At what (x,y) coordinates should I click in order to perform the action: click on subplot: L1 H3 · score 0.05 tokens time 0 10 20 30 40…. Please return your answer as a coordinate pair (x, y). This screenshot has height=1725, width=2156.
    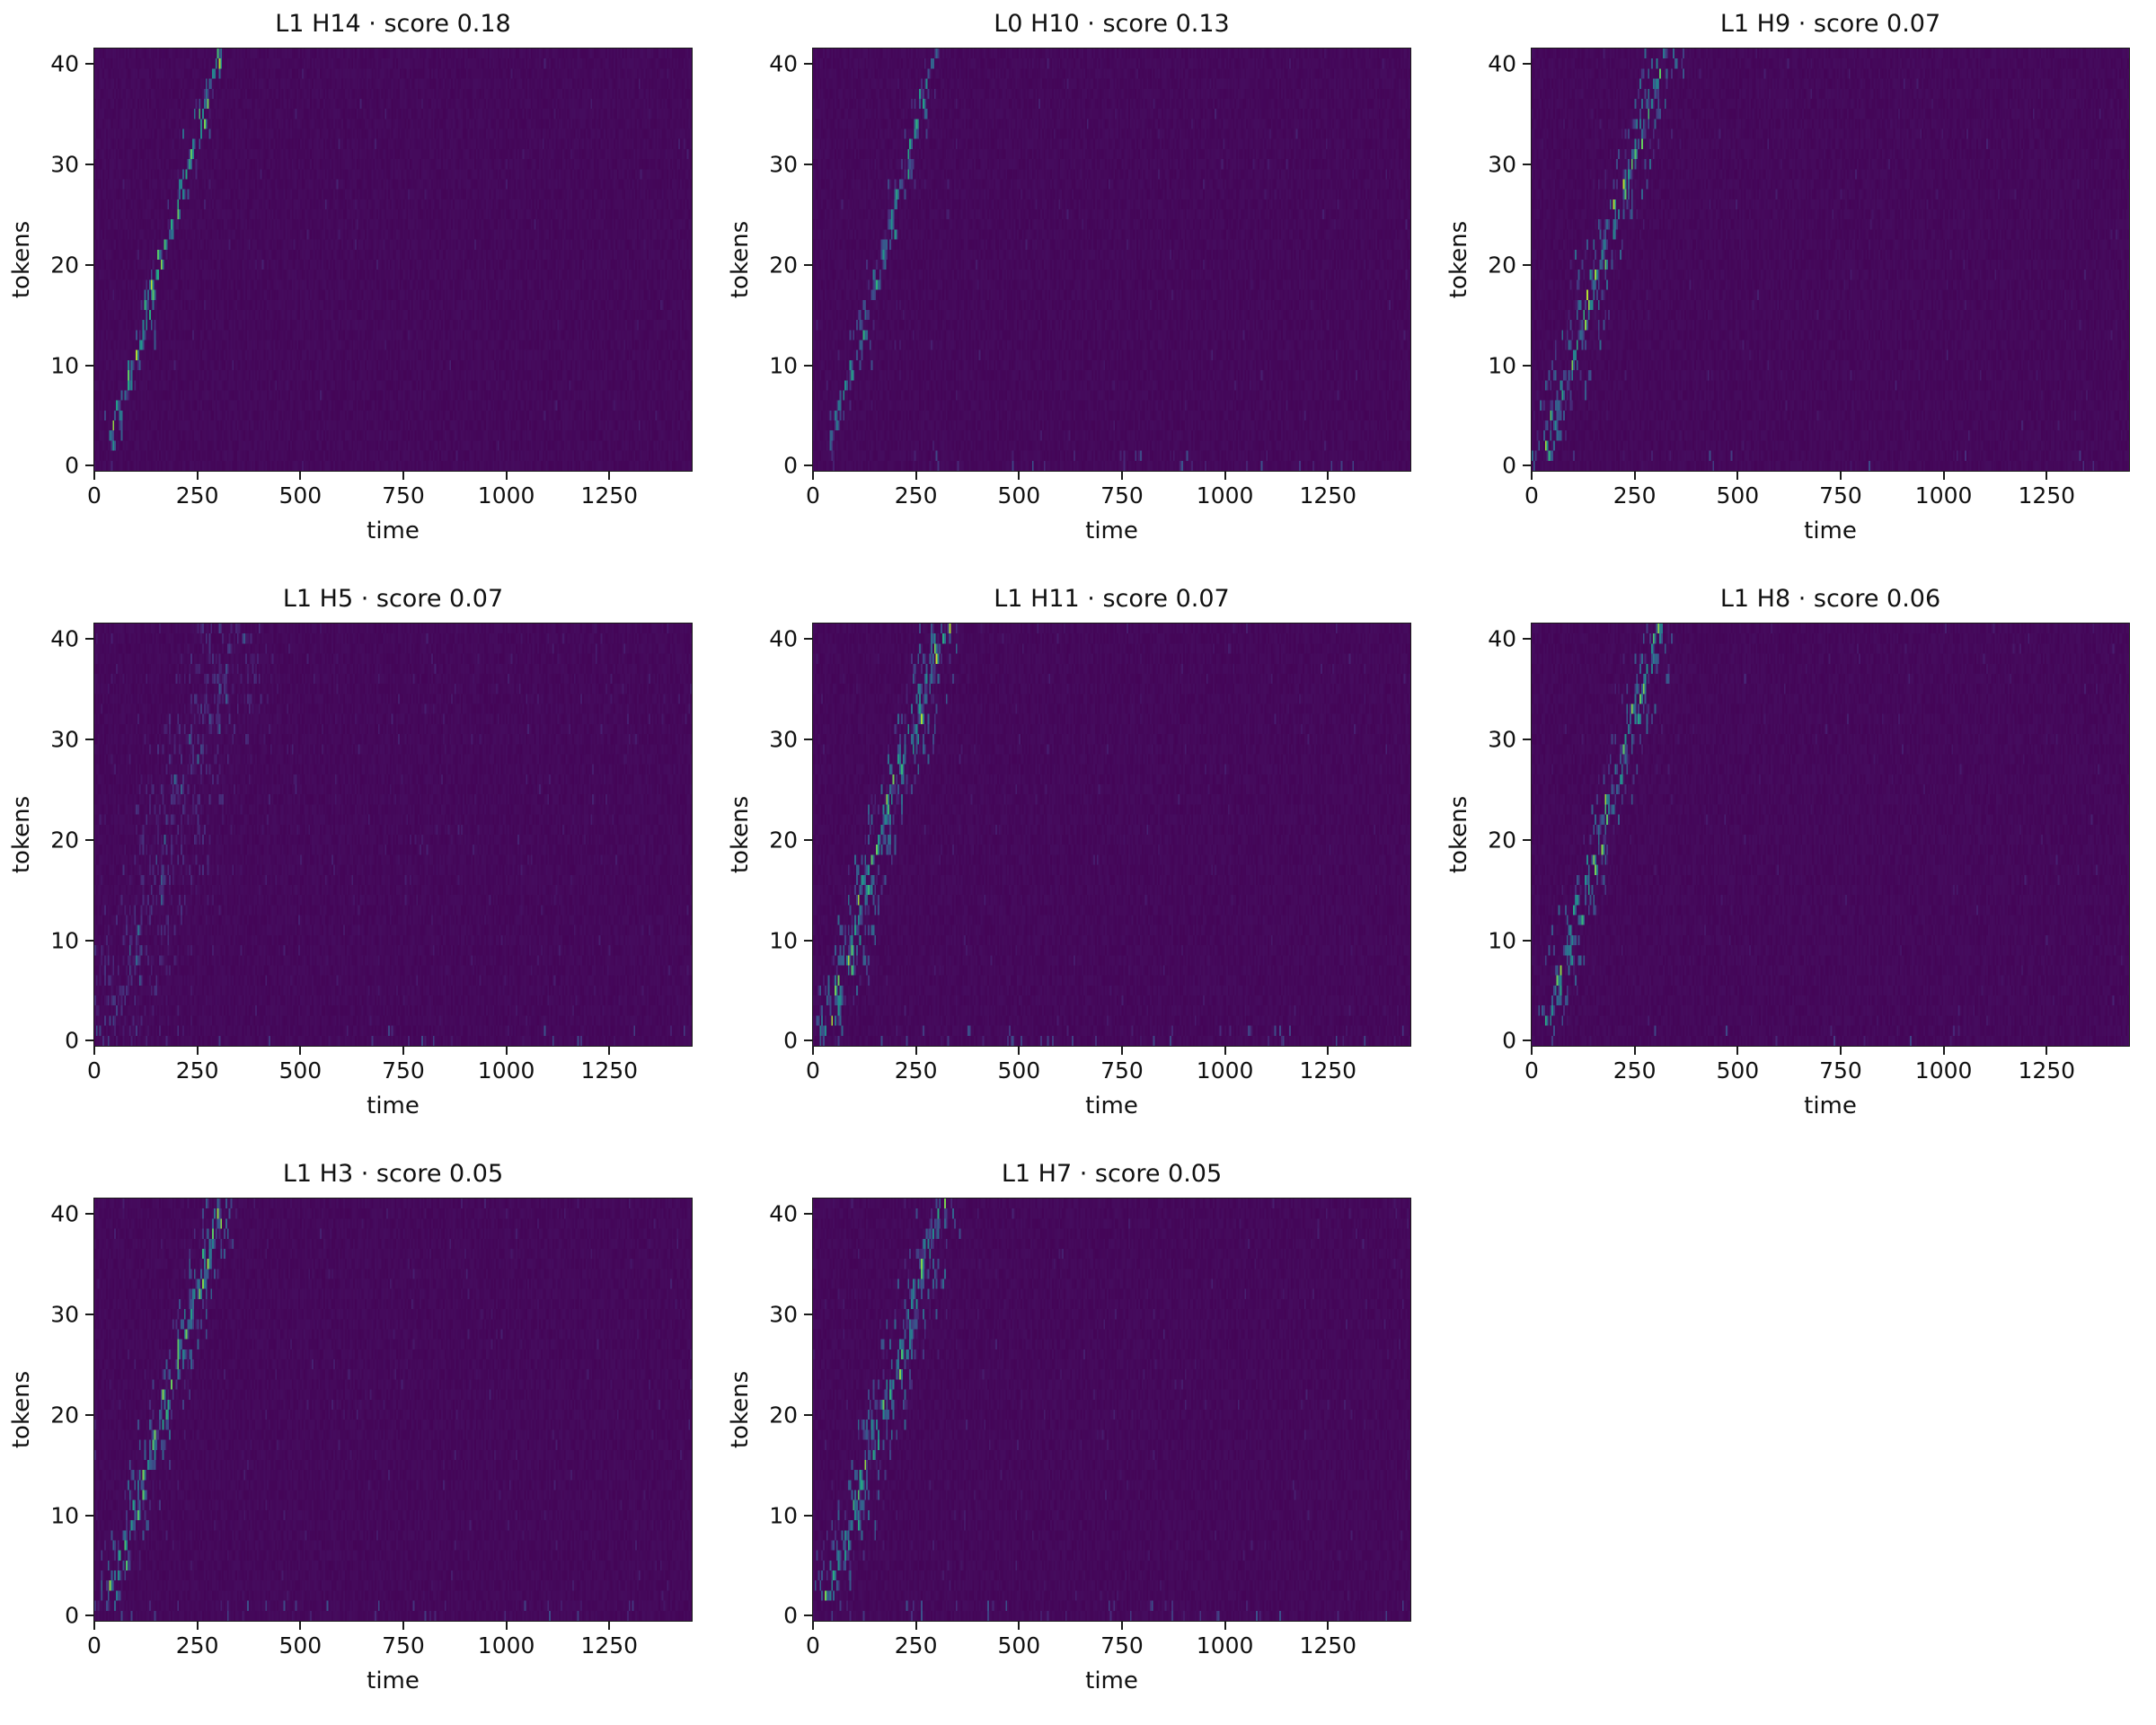
    Looking at the image, I should click on (359, 1437).